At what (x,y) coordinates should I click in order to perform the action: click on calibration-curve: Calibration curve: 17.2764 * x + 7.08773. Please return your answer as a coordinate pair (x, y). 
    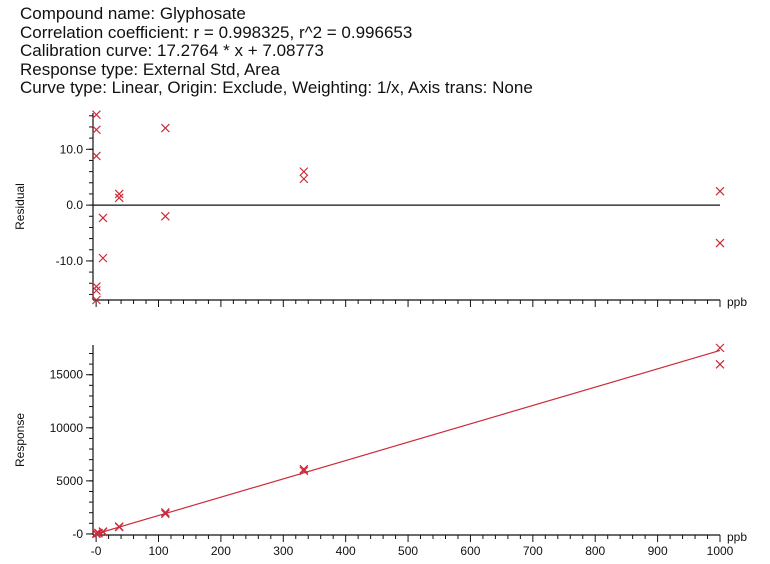
    Looking at the image, I should click on (172, 50).